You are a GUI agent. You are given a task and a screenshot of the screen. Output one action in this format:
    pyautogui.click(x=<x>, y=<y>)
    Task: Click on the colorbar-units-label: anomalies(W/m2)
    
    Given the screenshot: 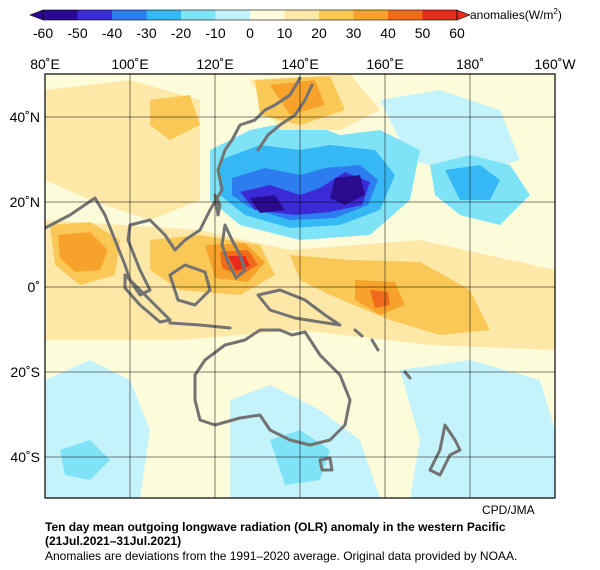 What is the action you would take?
    pyautogui.click(x=516, y=14)
    